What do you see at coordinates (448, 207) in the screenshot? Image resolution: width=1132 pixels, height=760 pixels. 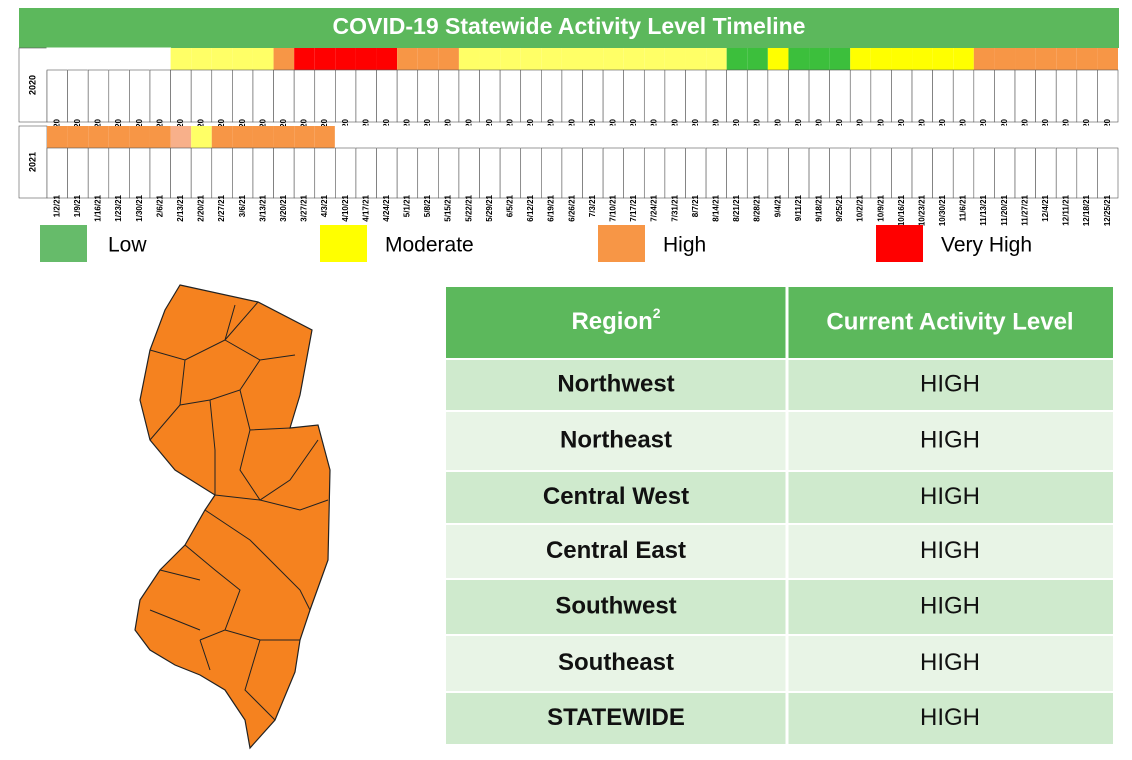 I see `date-label: 5/15/21` at bounding box center [448, 207].